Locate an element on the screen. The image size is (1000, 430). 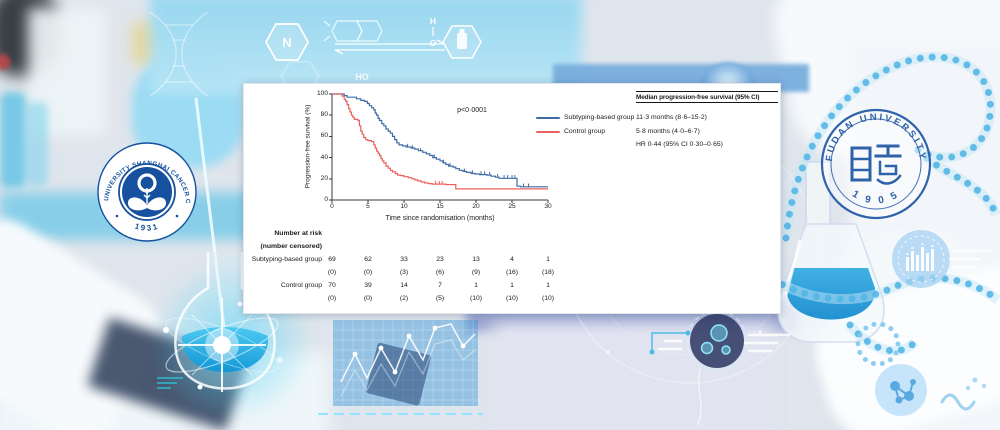
zigzag-line-chart is located at coordinates (408, 353).